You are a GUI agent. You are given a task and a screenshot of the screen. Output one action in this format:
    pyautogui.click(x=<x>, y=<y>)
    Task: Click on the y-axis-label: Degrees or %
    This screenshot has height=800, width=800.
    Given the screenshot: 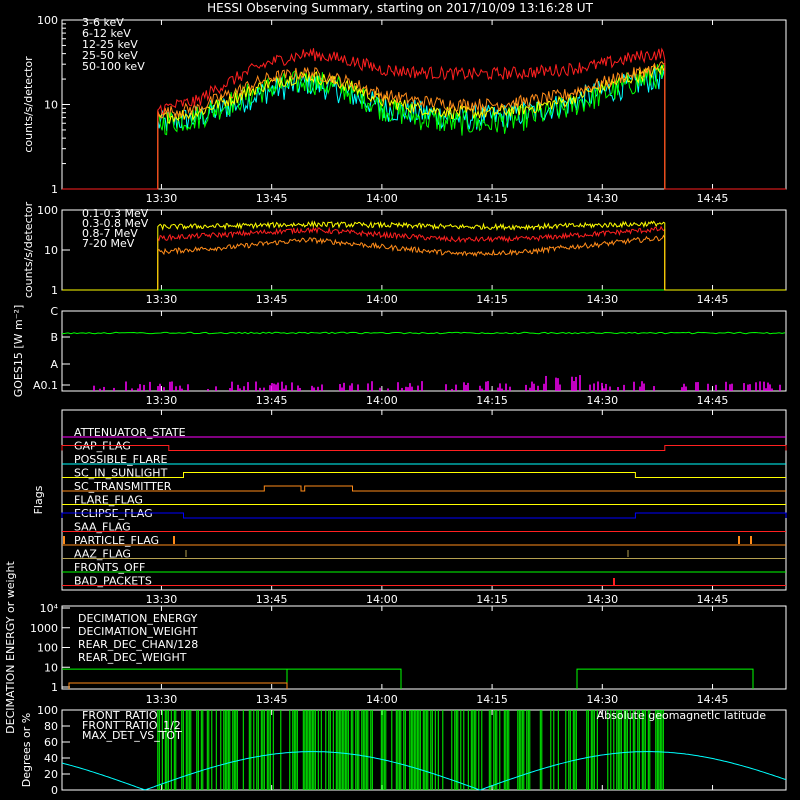 What is the action you would take?
    pyautogui.click(x=26, y=750)
    